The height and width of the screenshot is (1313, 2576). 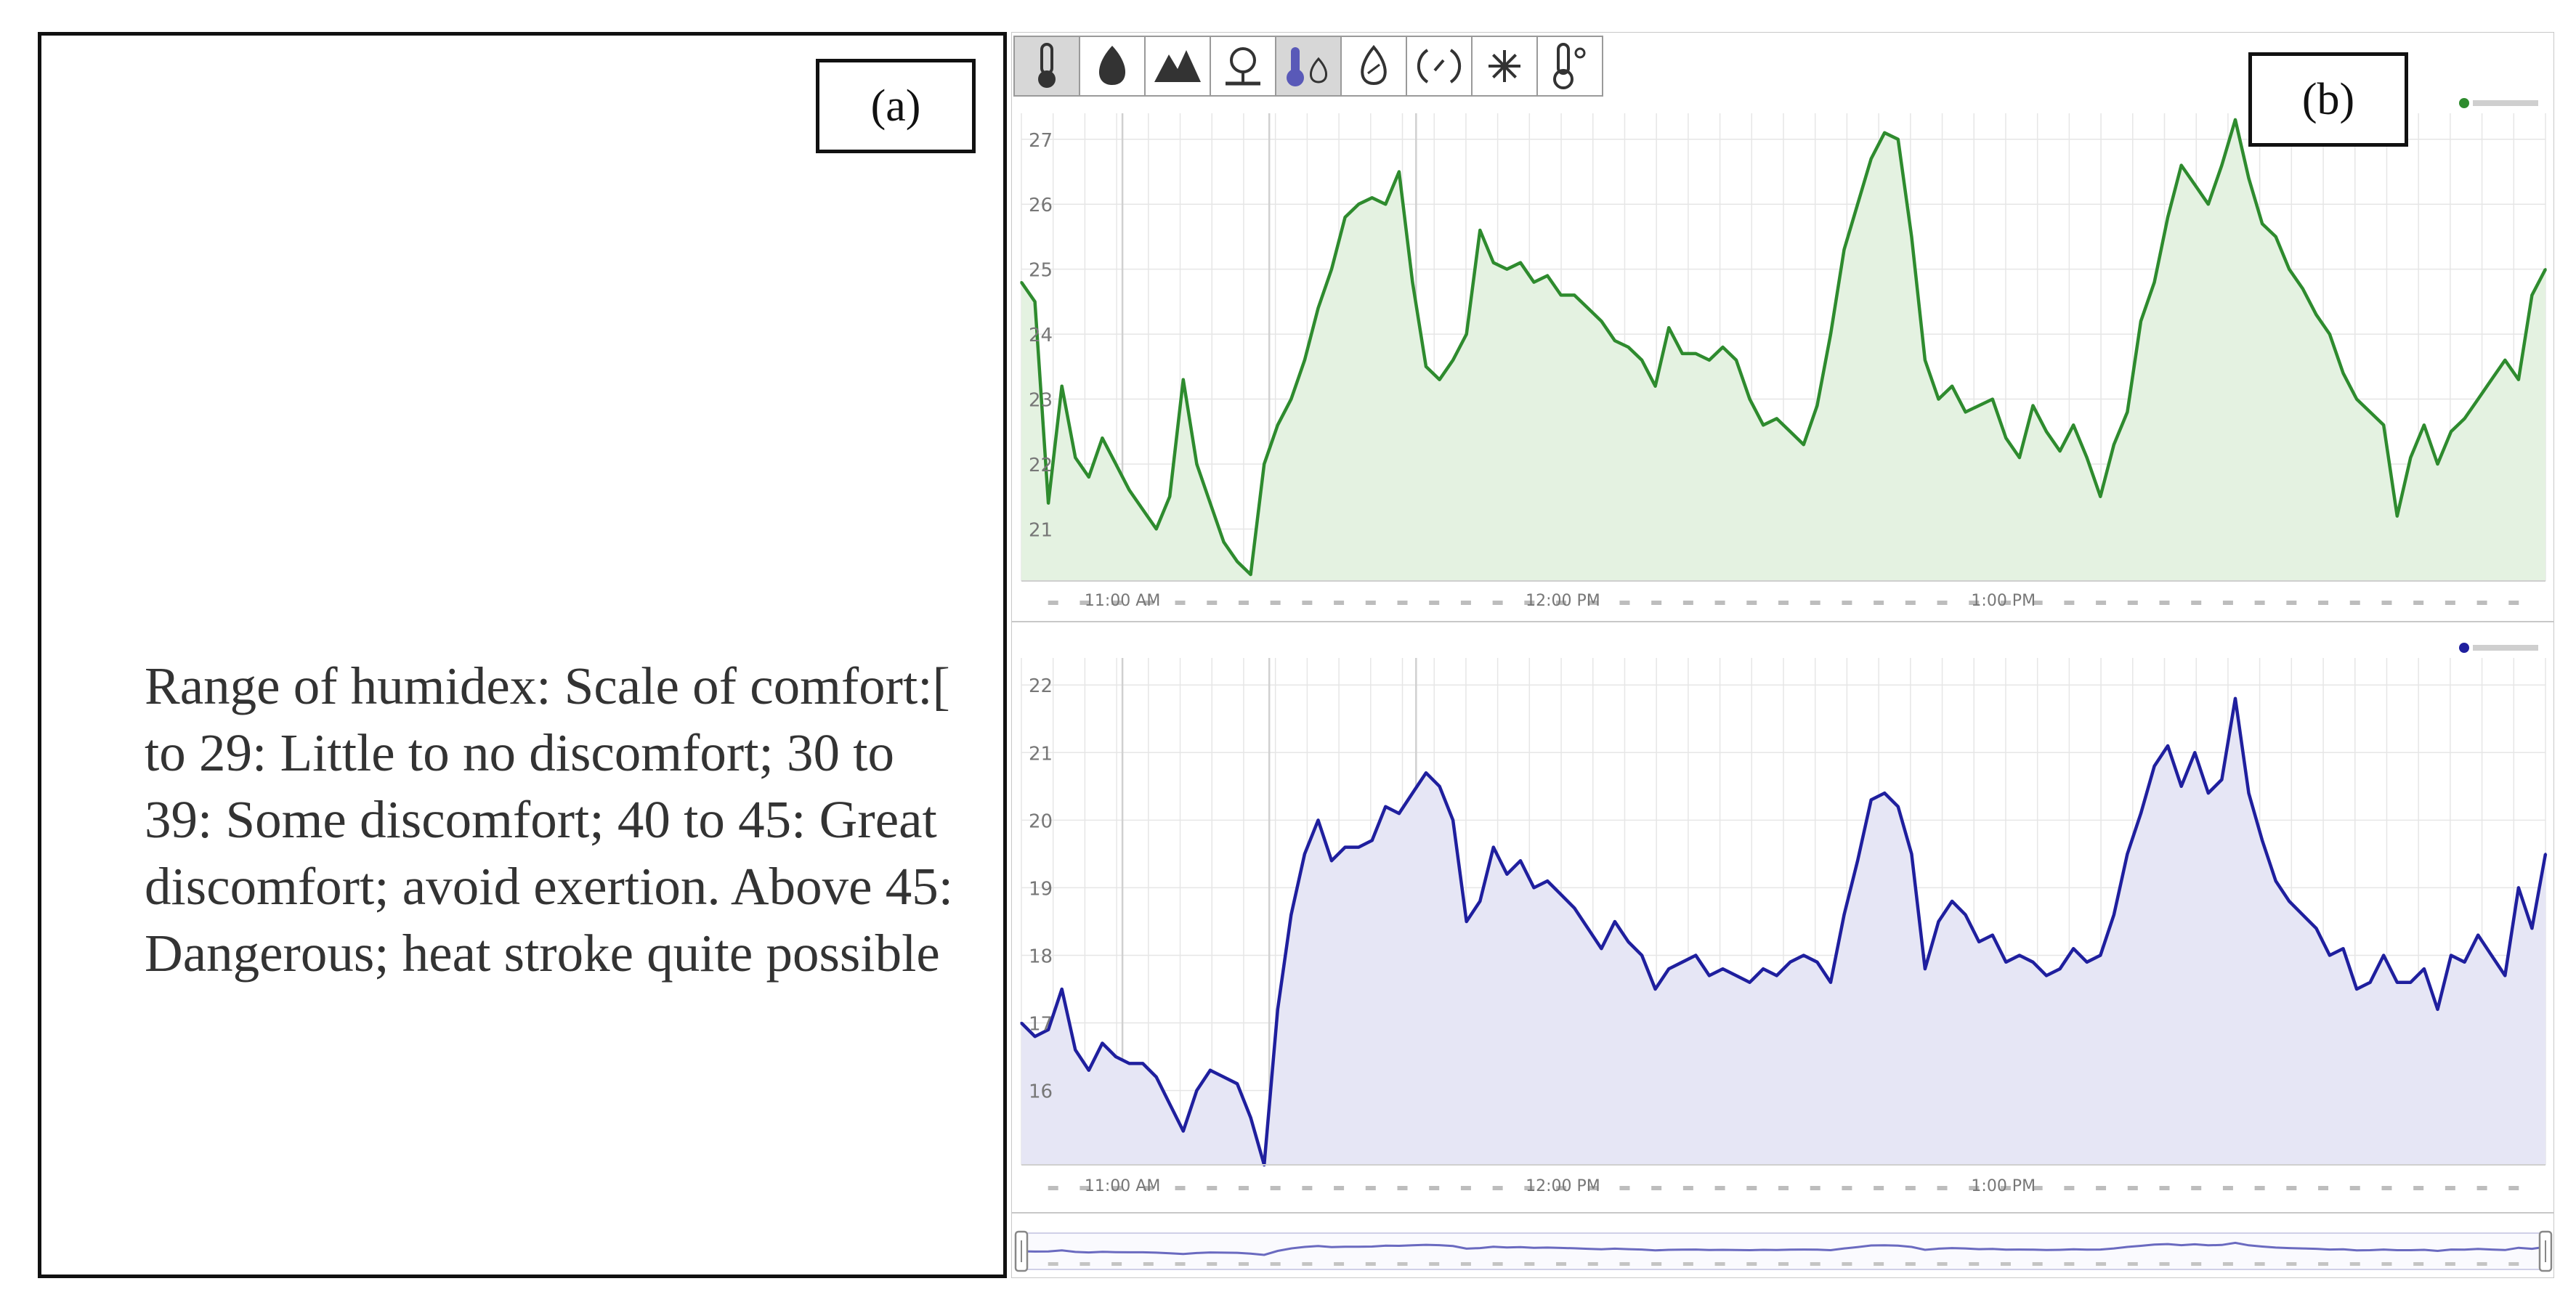 I want to click on dew-y-tick: 16, so click(x=1041, y=1092).